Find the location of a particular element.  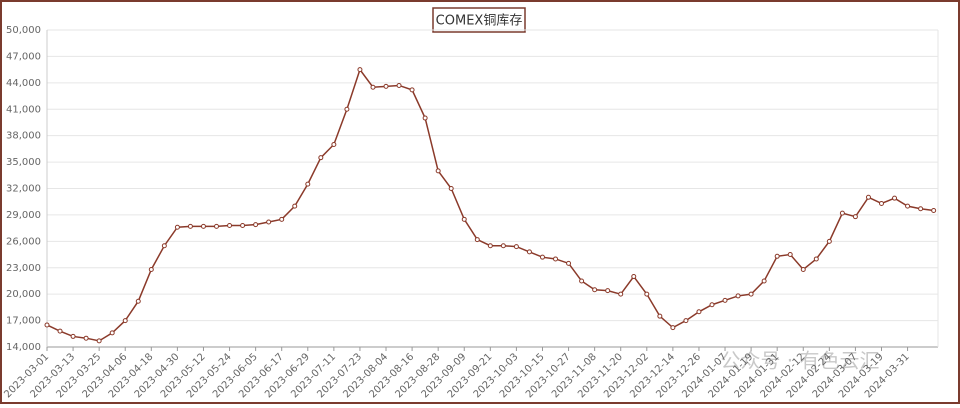

y-tick-label: 41,000 is located at coordinates (23, 109).